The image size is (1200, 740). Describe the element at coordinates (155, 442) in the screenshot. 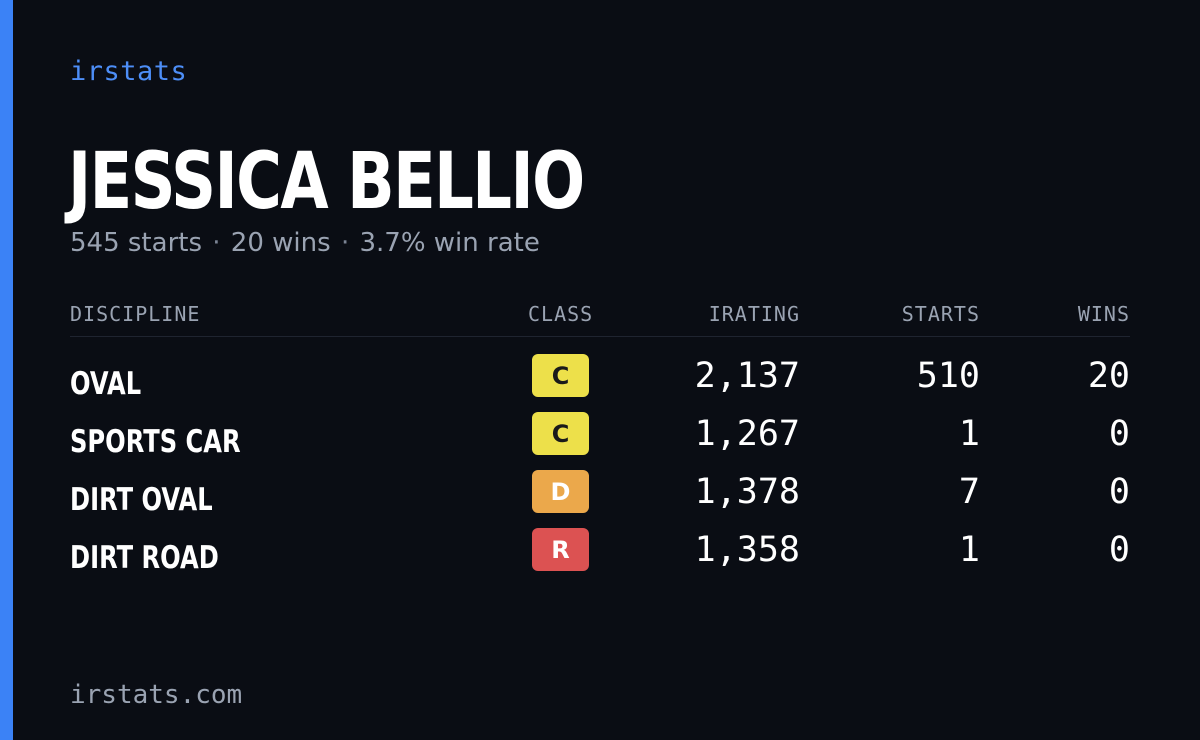

I see `discipline-name: SPORTS CAR` at that location.